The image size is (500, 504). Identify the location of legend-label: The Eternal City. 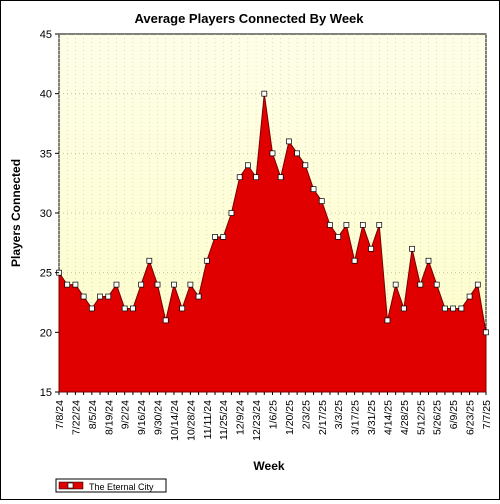
(121, 487).